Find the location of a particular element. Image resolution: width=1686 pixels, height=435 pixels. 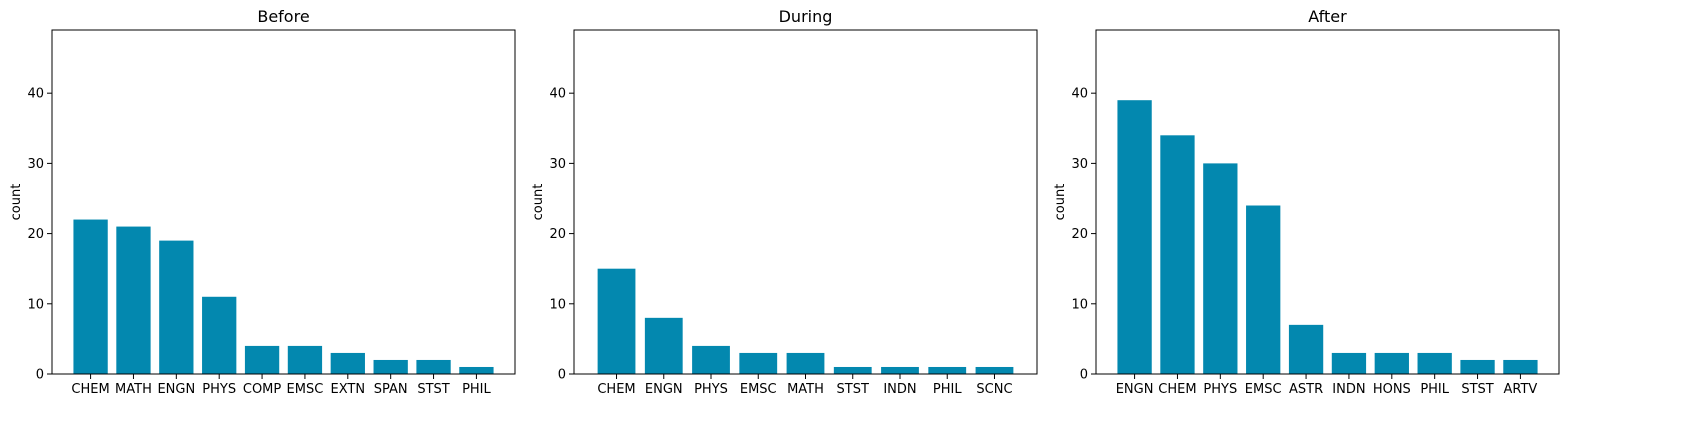

bar-artv is located at coordinates (1520, 366).